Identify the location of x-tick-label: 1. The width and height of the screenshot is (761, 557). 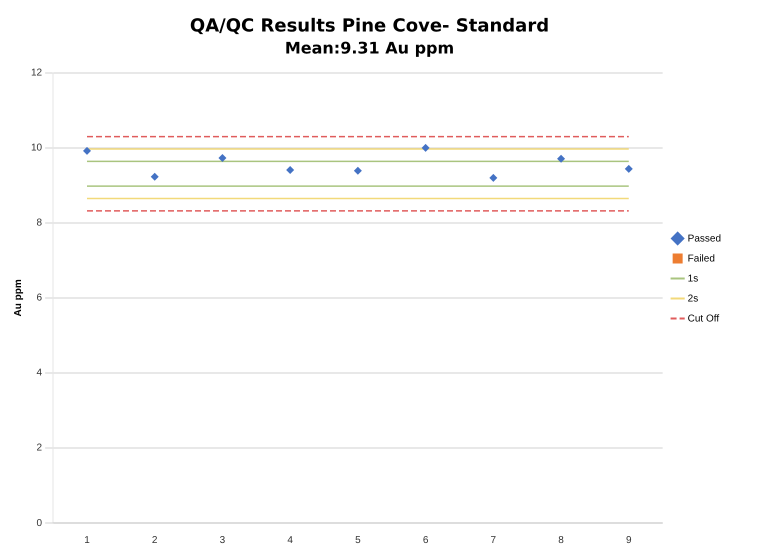
(87, 540).